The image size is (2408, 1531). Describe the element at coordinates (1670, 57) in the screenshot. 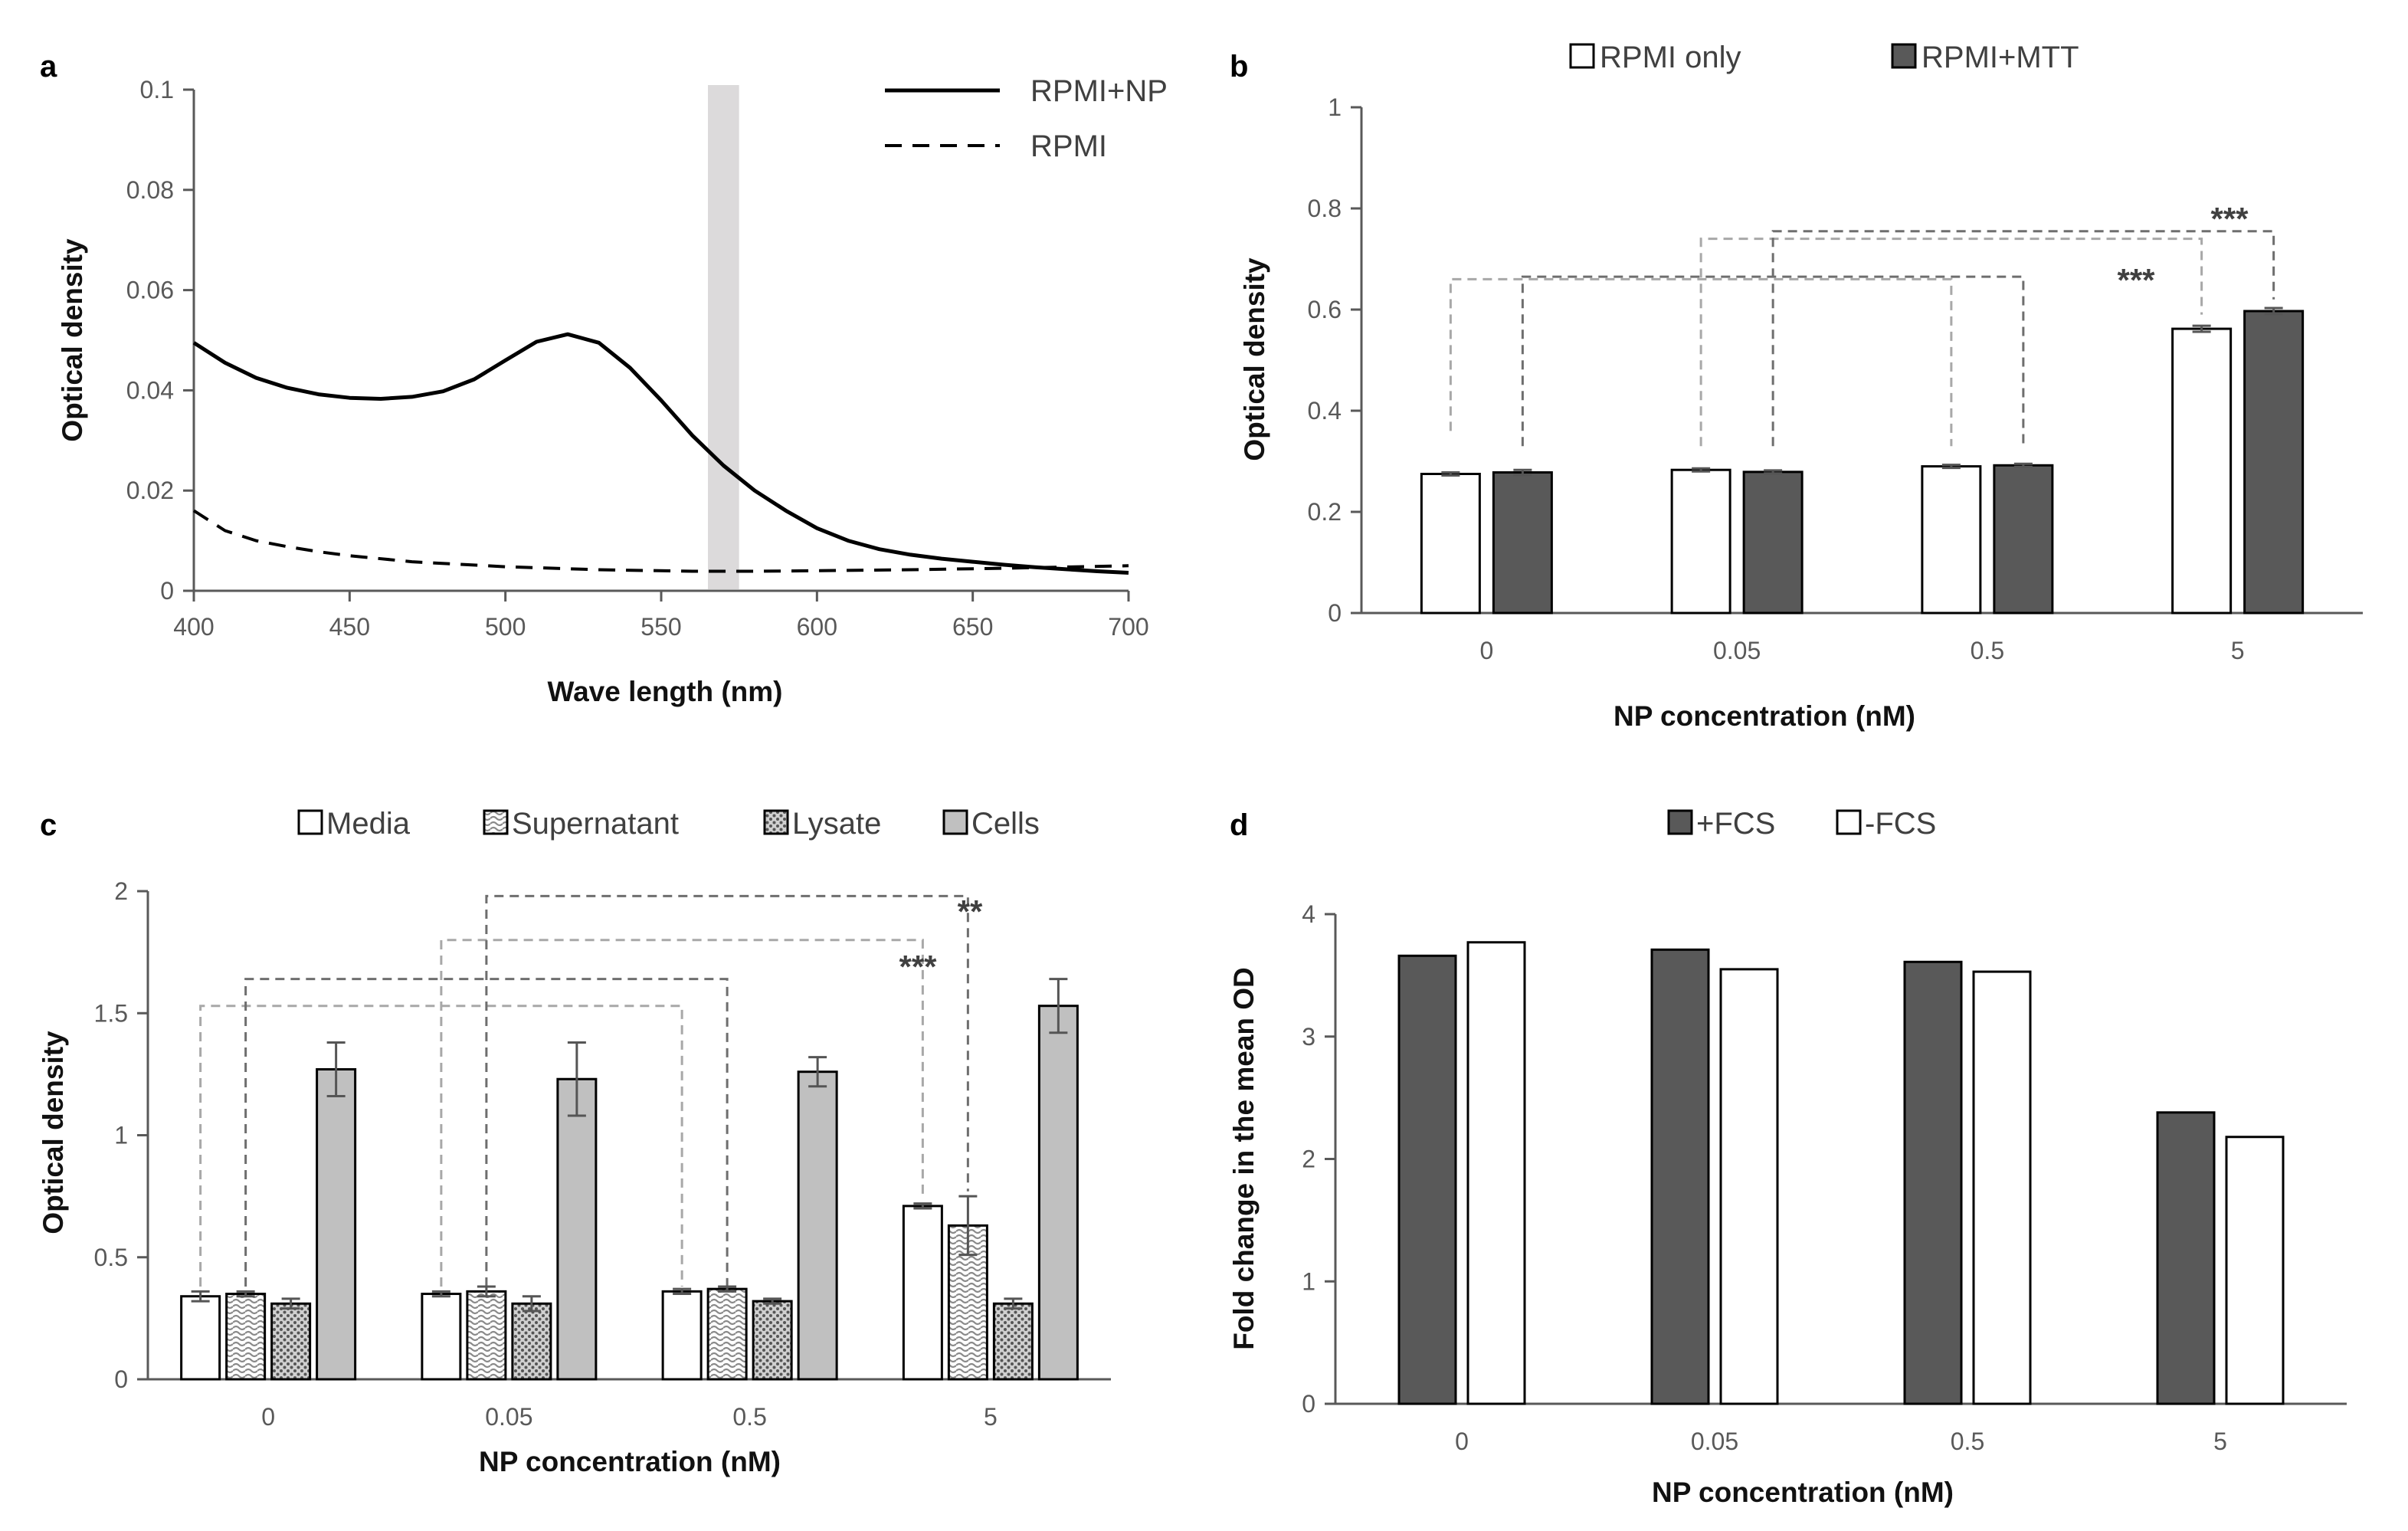

I see `legend-label-rpmi-only: RPMI only` at that location.